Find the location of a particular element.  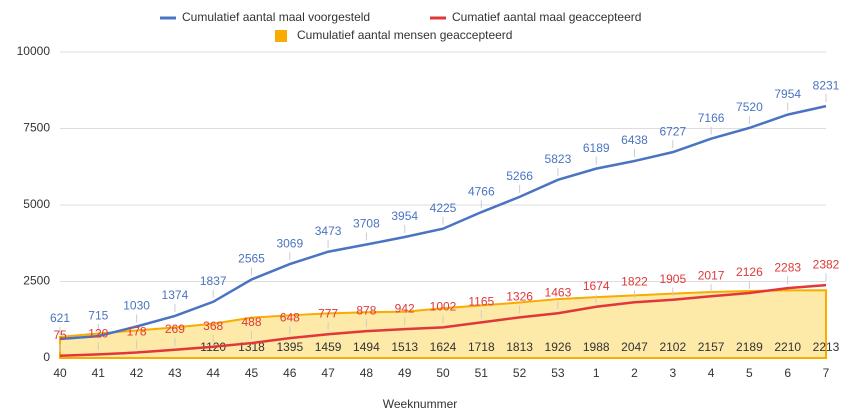

data-label: 1165 is located at coordinates (481, 302).